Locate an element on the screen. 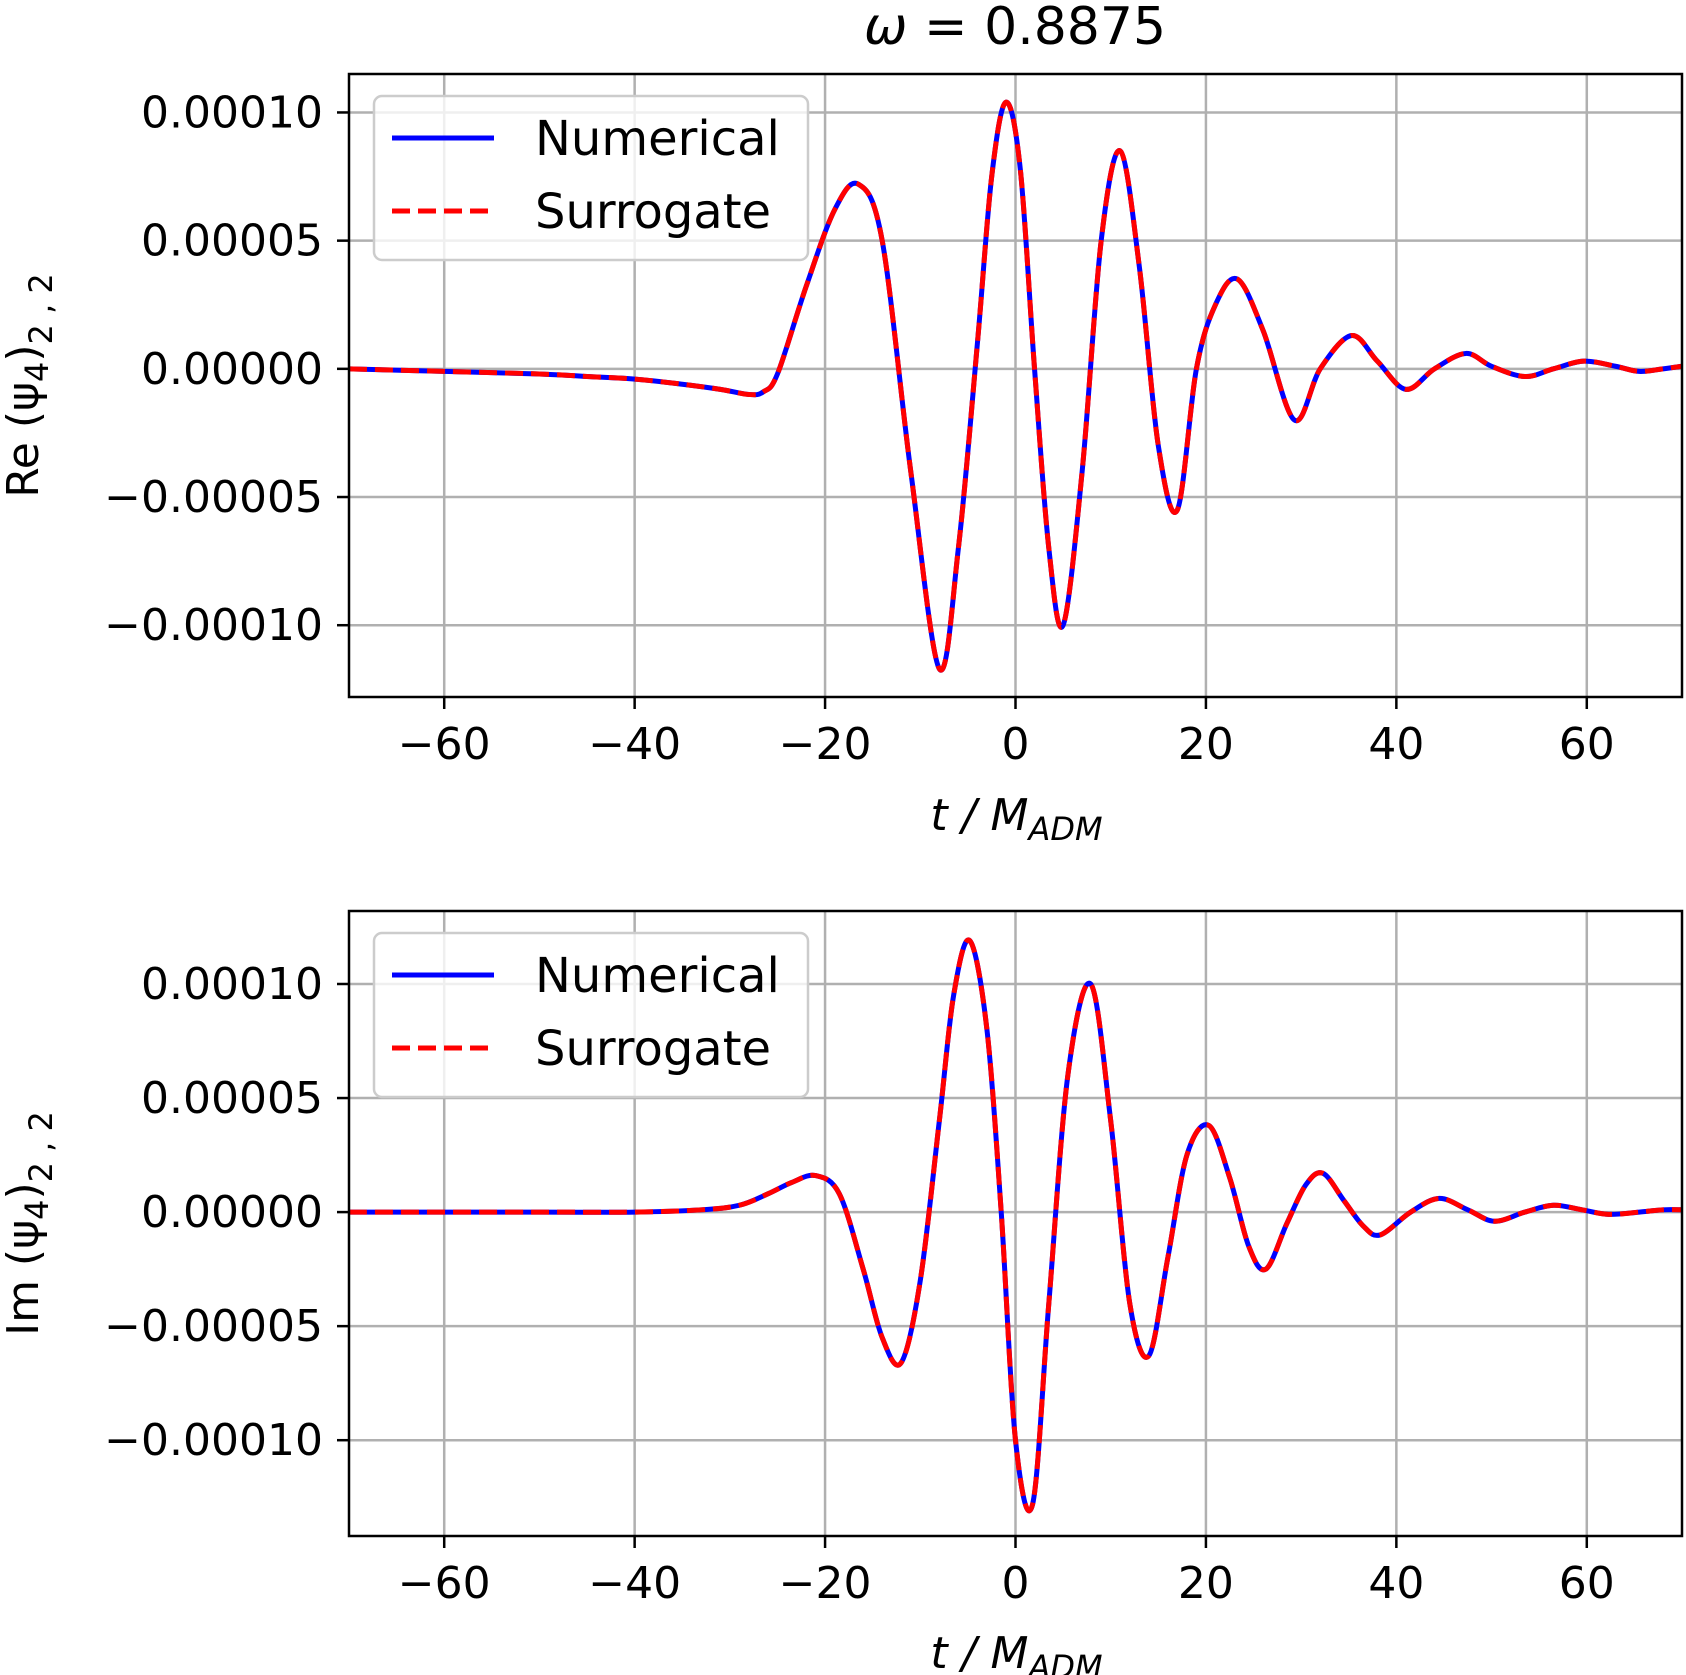 This screenshot has width=1686, height=1675. figure-title: ω = 0.8875 is located at coordinates (1015, 28).